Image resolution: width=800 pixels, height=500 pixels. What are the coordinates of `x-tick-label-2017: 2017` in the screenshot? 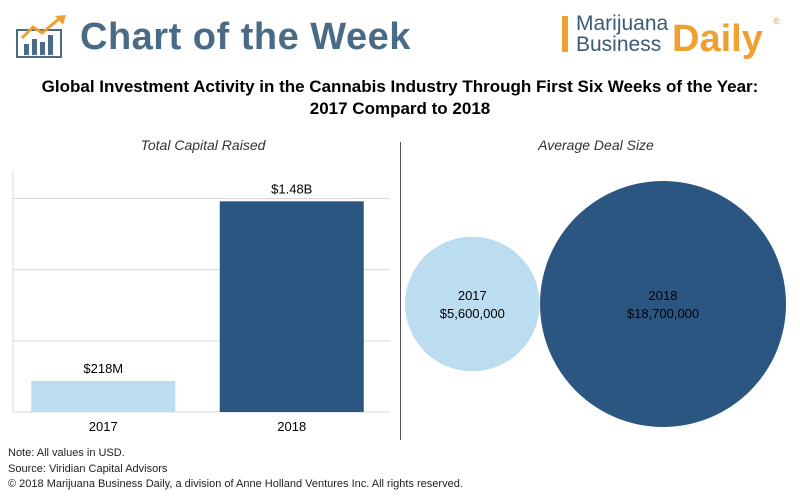 It's located at (103, 426).